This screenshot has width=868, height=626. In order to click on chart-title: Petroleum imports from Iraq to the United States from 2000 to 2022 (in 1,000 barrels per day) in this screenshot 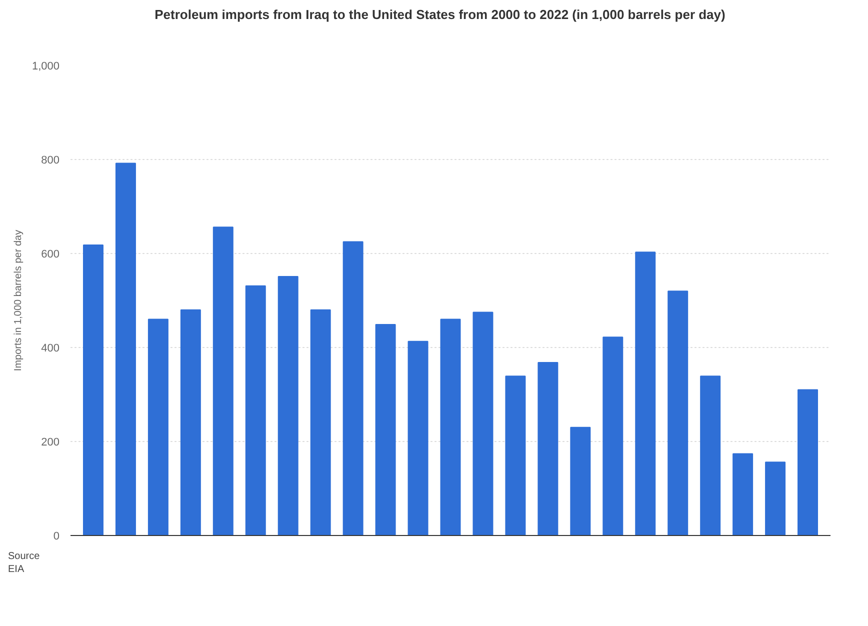, I will do `click(440, 15)`.